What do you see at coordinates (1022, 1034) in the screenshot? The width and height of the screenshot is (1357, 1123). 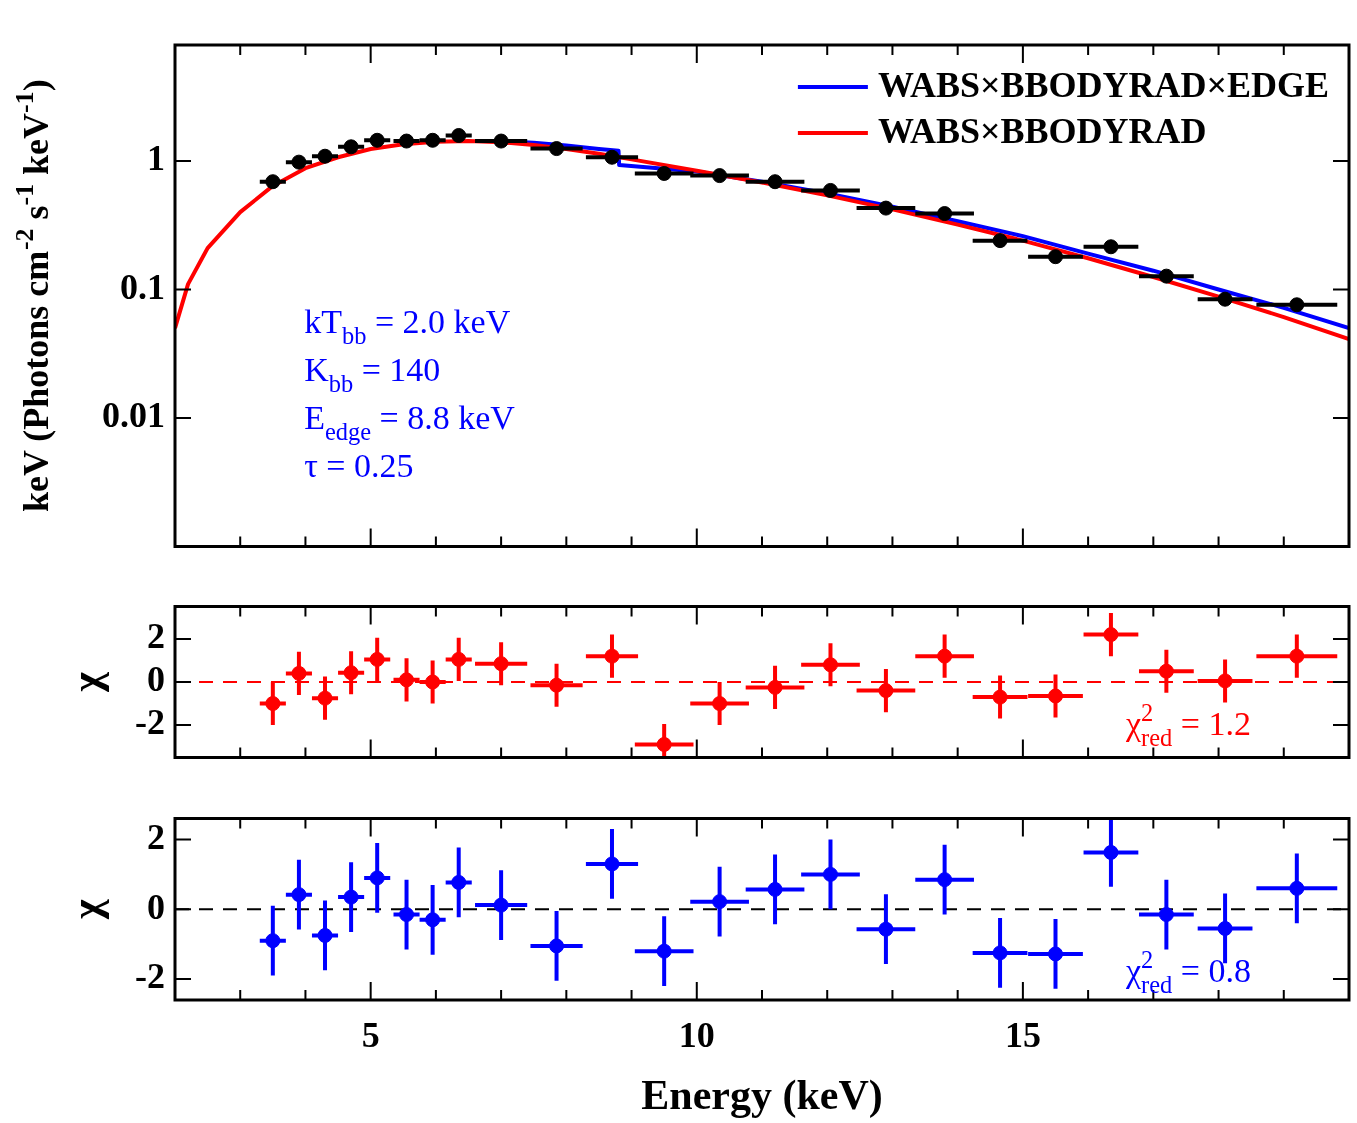 I see `x-tick-label: 15` at bounding box center [1022, 1034].